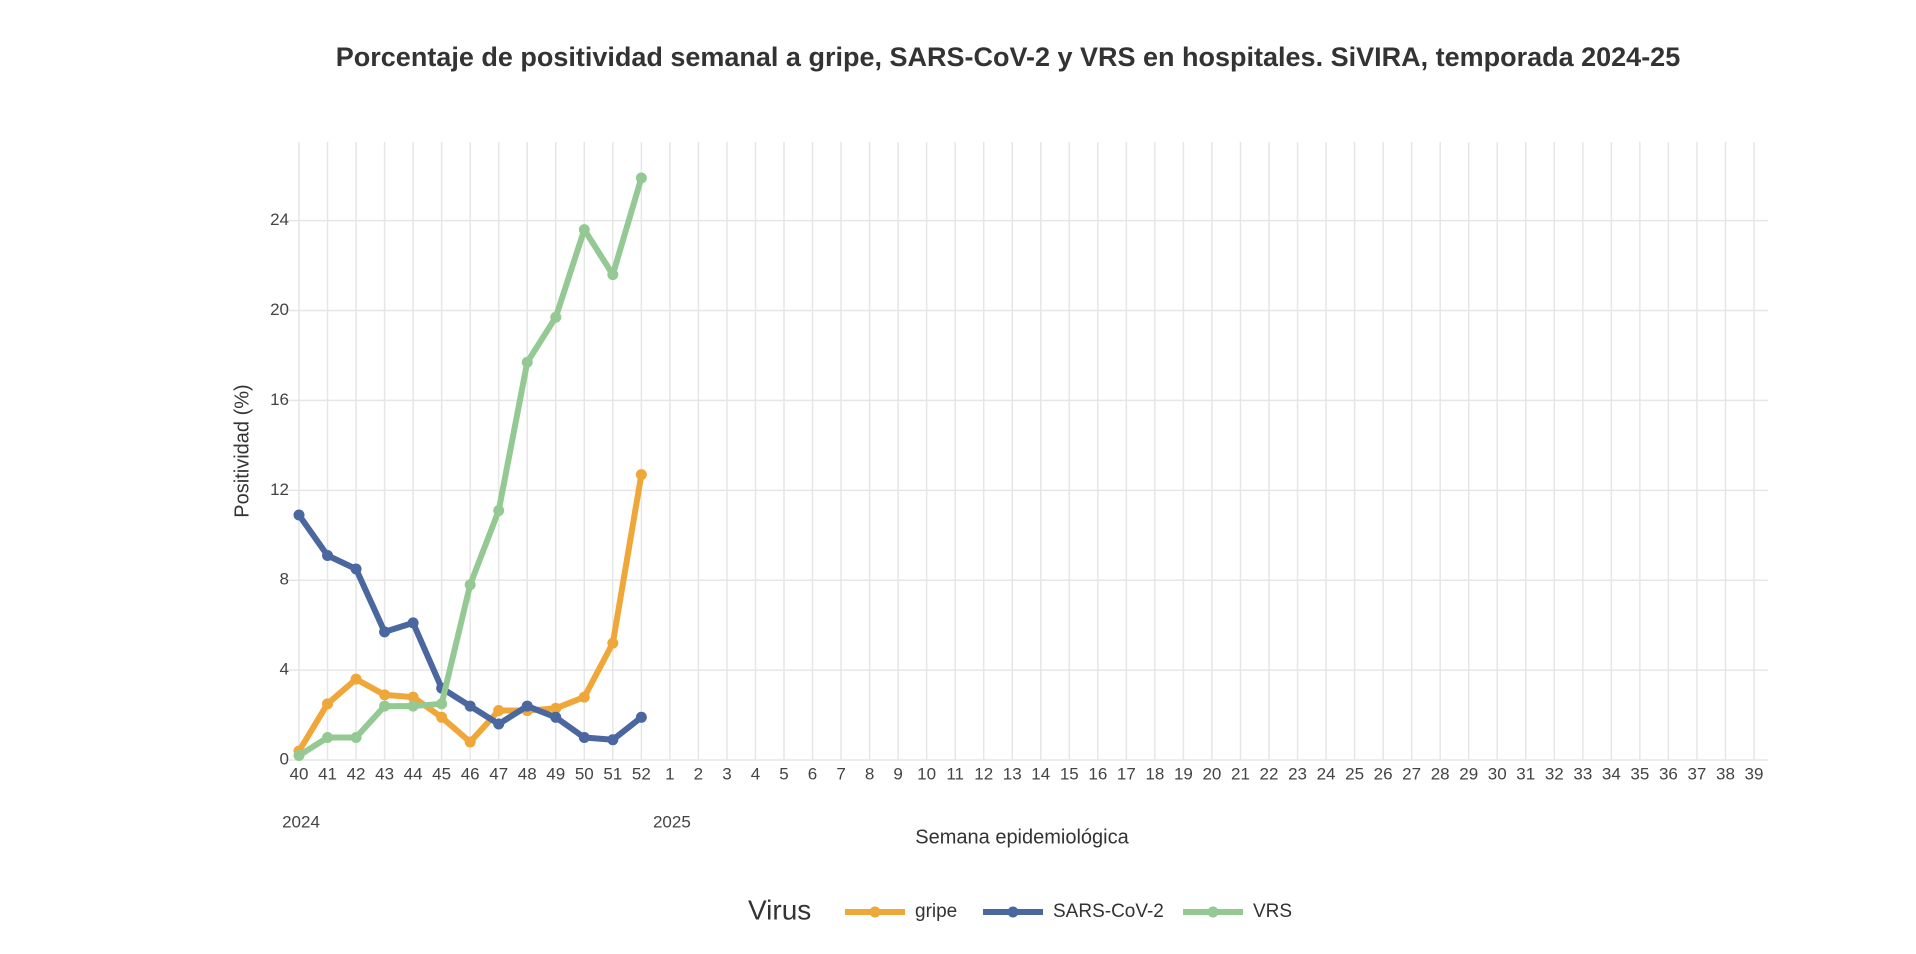 The width and height of the screenshot is (1916, 954). I want to click on x-tick-label: 25, so click(1354, 773).